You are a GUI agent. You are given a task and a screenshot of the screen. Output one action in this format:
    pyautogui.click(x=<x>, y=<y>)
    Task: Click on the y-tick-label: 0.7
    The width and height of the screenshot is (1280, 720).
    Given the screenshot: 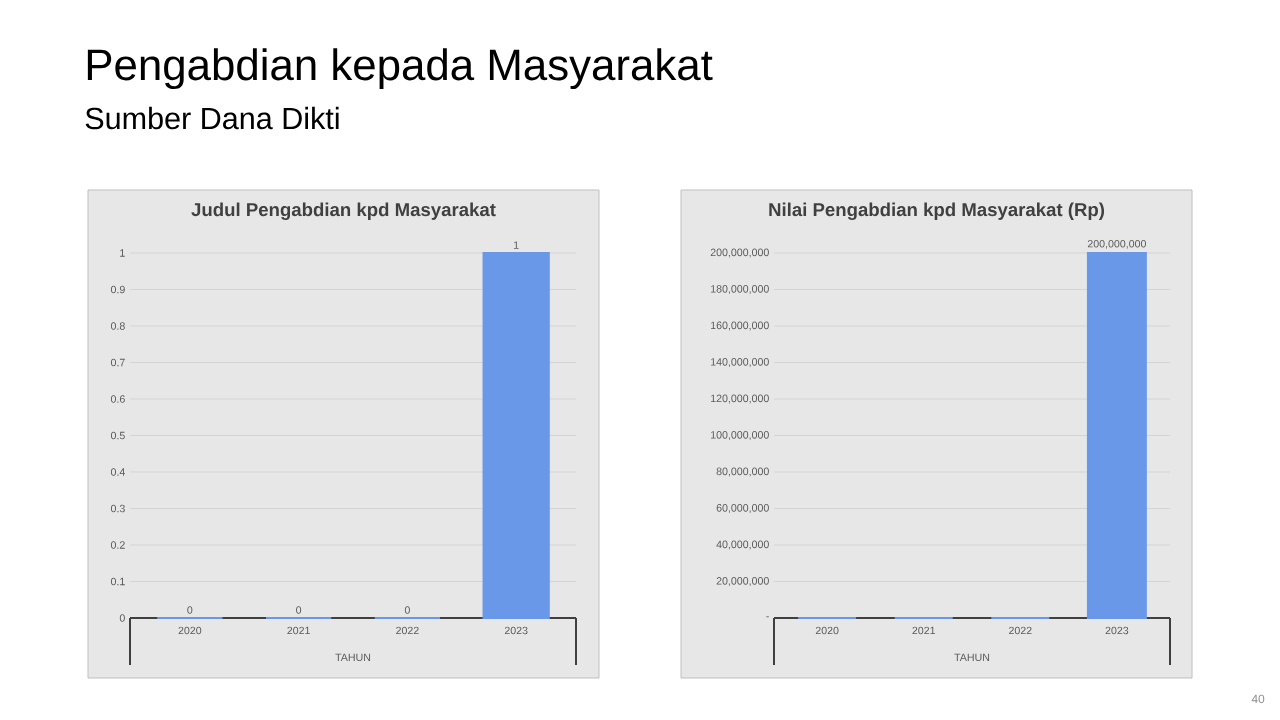 What is the action you would take?
    pyautogui.click(x=117, y=362)
    